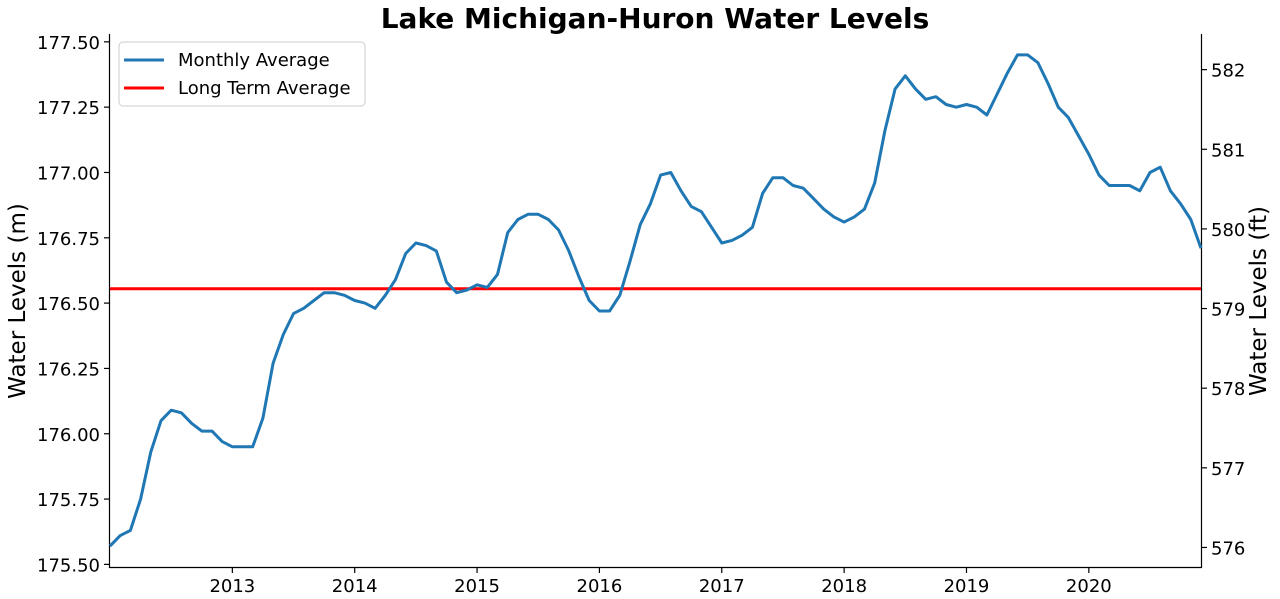 The height and width of the screenshot is (599, 1280). What do you see at coordinates (1228, 310) in the screenshot?
I see `y-right-tick-label: 579` at bounding box center [1228, 310].